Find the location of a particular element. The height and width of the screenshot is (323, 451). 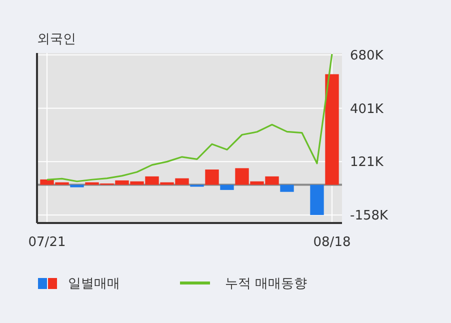

chart-title: 외국인 is located at coordinates (56, 39).